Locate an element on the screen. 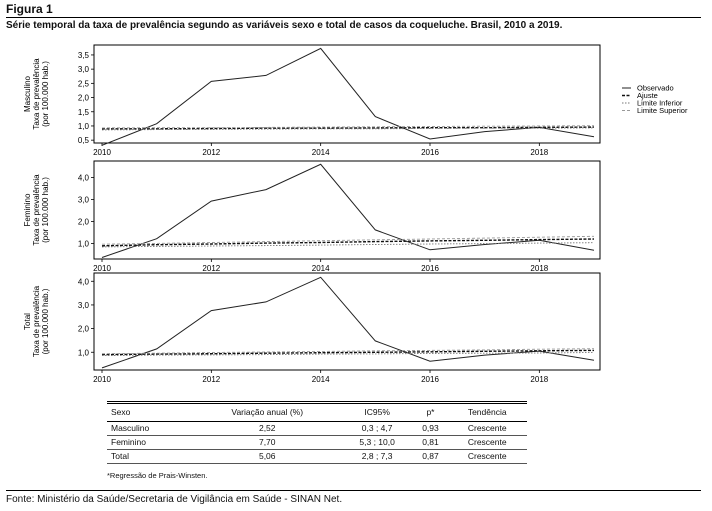 This screenshot has height=511, width=712. table-cell: Masculino is located at coordinates (150, 428).